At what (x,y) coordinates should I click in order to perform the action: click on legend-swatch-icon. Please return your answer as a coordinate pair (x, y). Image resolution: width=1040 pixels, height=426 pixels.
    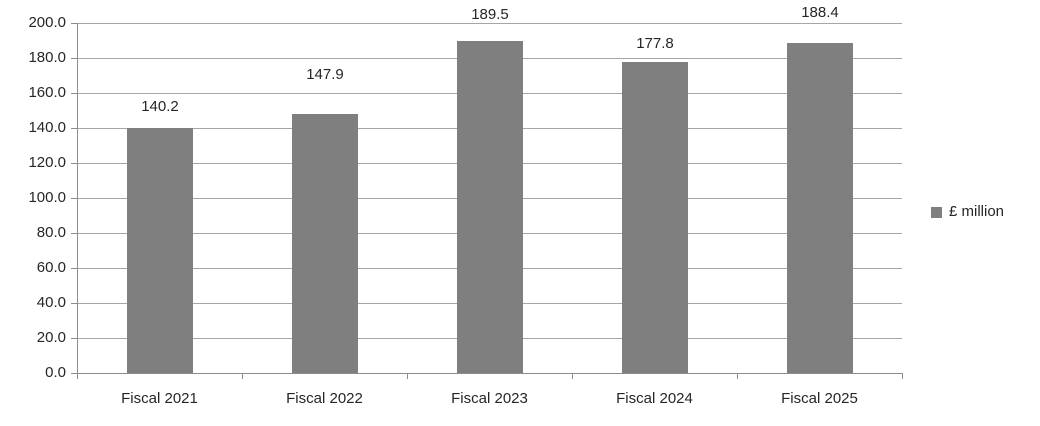
    Looking at the image, I should click on (936, 212).